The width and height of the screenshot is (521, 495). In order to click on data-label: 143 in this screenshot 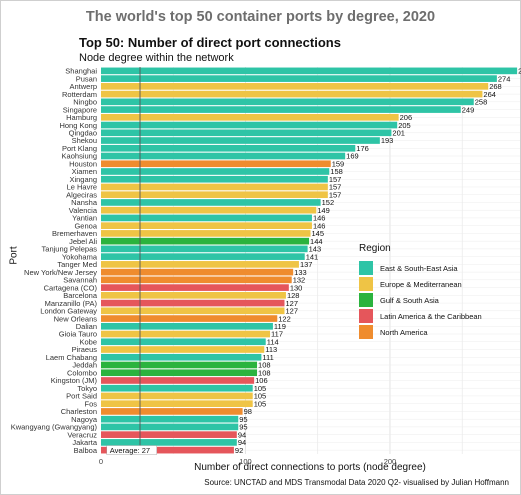, I will do `click(315, 249)`.